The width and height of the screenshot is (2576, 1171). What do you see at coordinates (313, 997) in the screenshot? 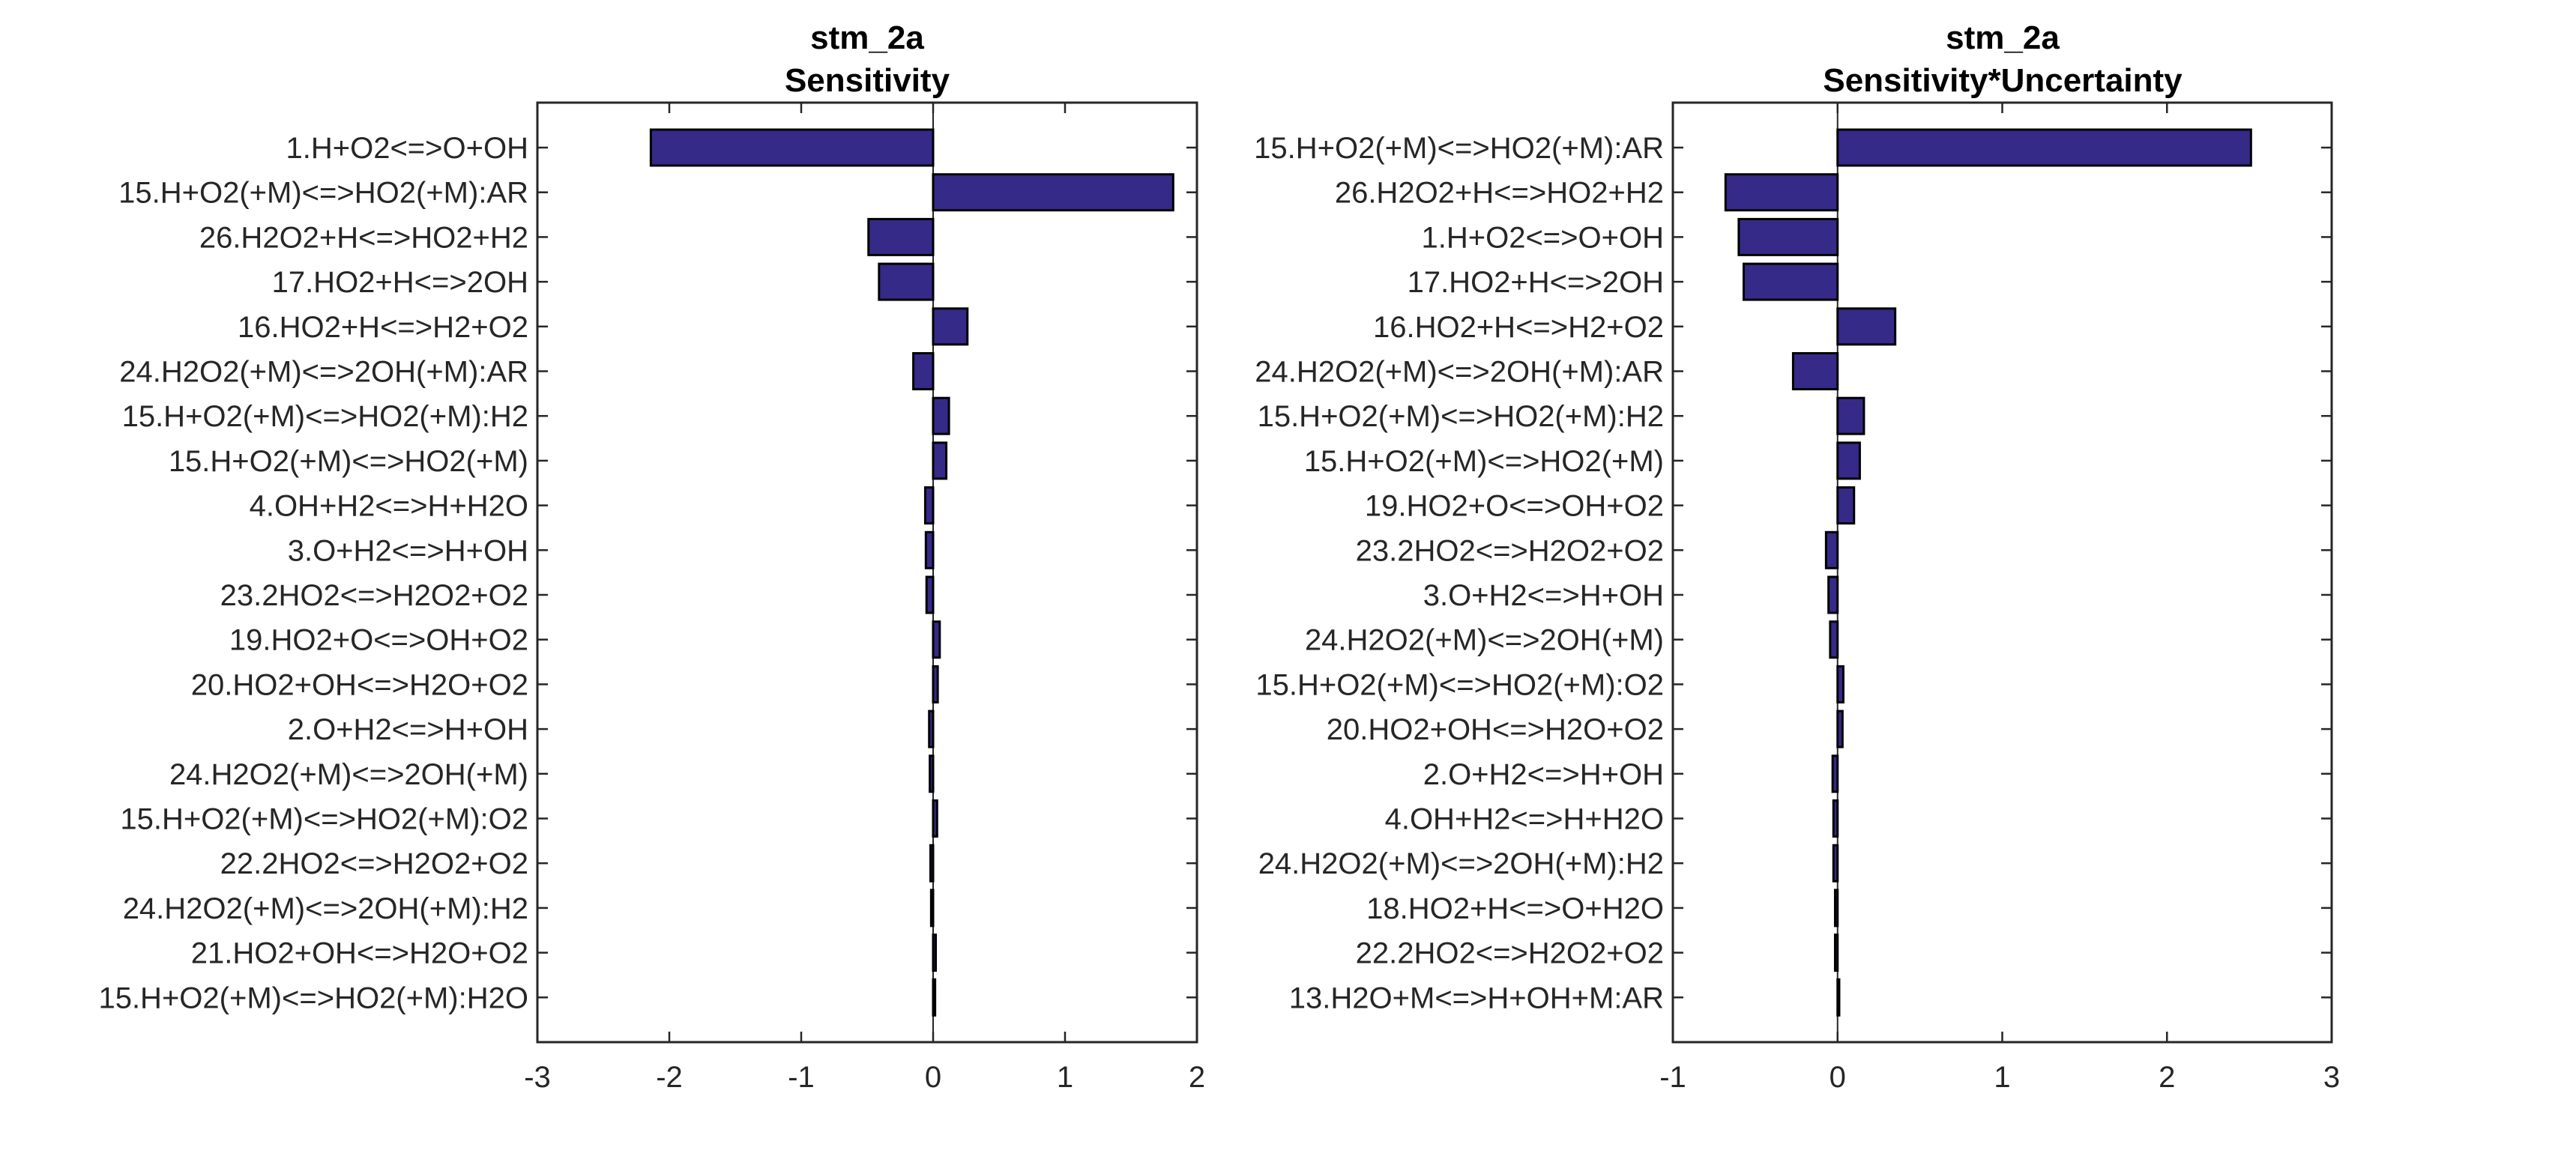
I see `y-tick-label: 15.H+O2(+M)<=>HO2(+M):H2O` at bounding box center [313, 997].